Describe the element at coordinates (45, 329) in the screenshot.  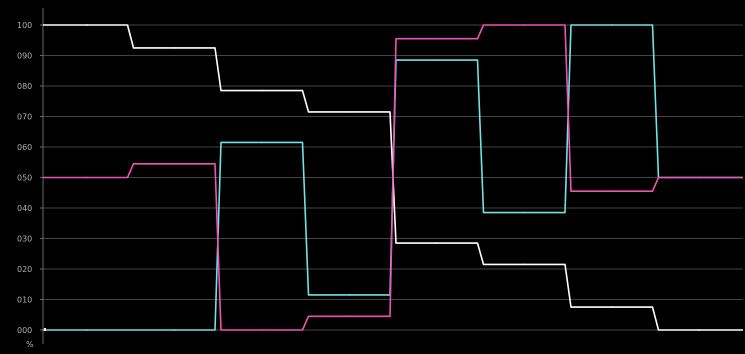
I see `baseline-marker` at that location.